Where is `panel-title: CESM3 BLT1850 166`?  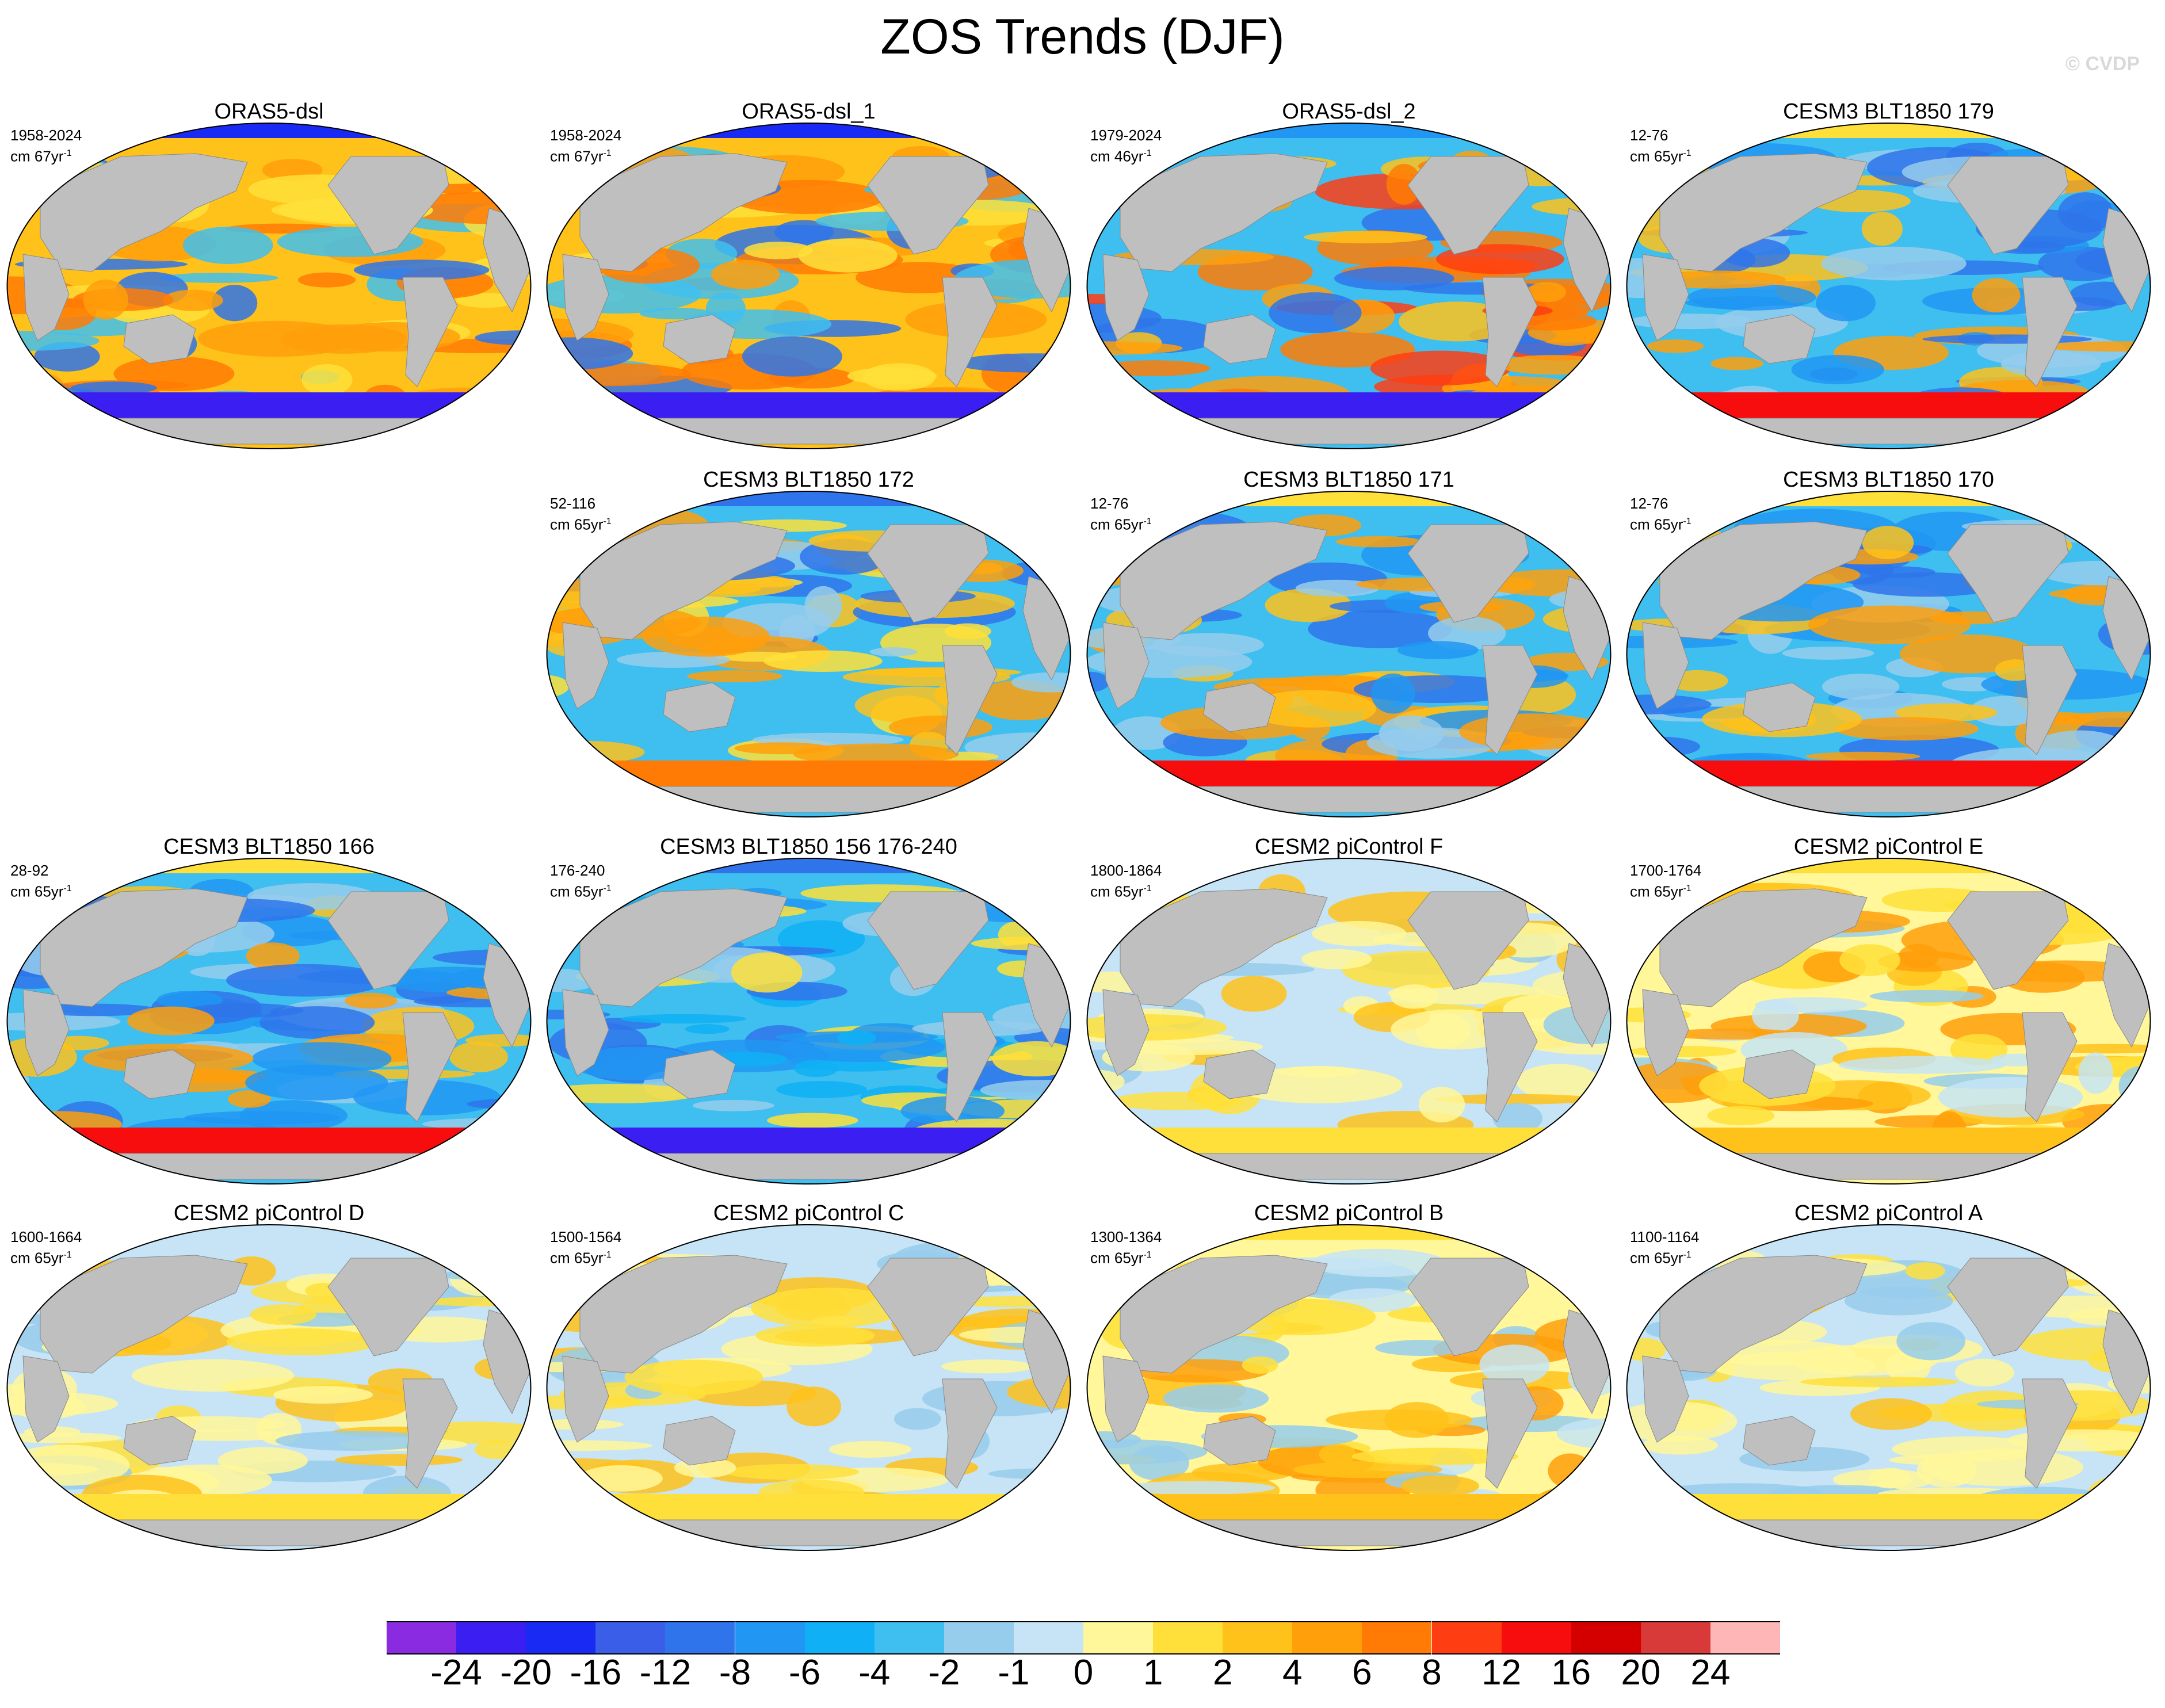 panel-title: CESM3 BLT1850 166 is located at coordinates (269, 847).